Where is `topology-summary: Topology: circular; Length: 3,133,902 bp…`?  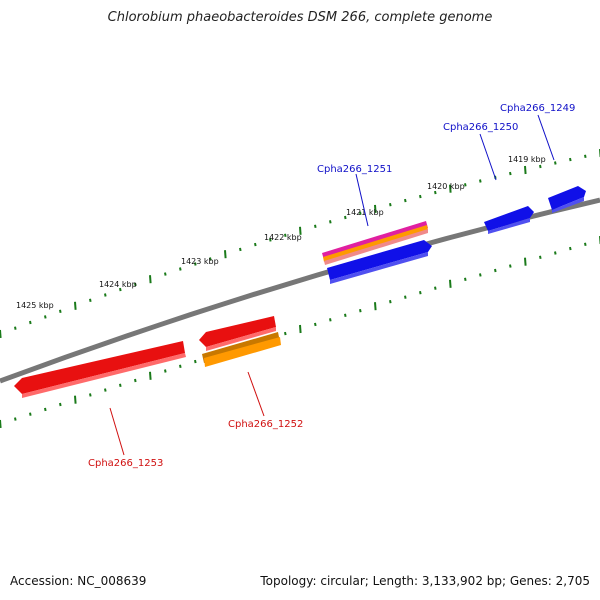 topology-summary: Topology: circular; Length: 3,133,902 bp… is located at coordinates (425, 581).